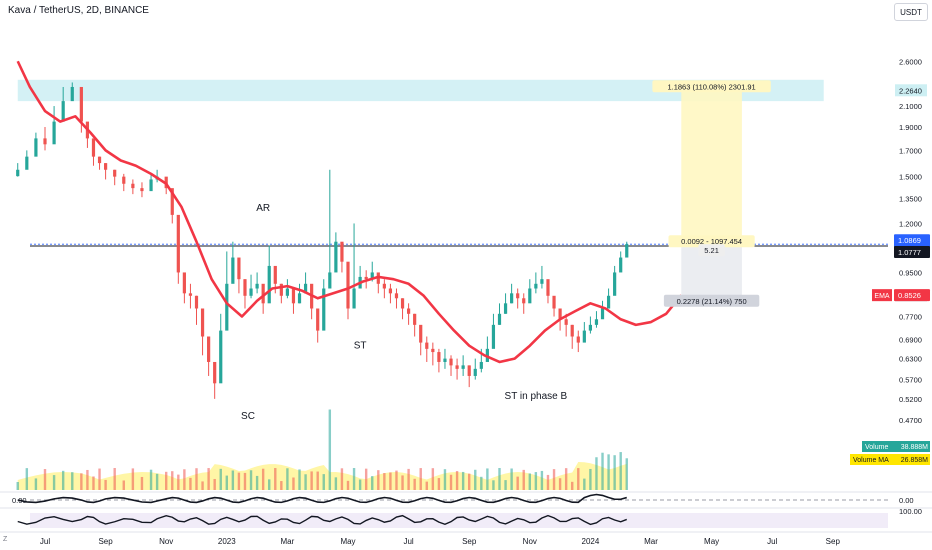  I want to click on chart-title: Kava / TetherUS, 2D, BINANCE, so click(78, 10).